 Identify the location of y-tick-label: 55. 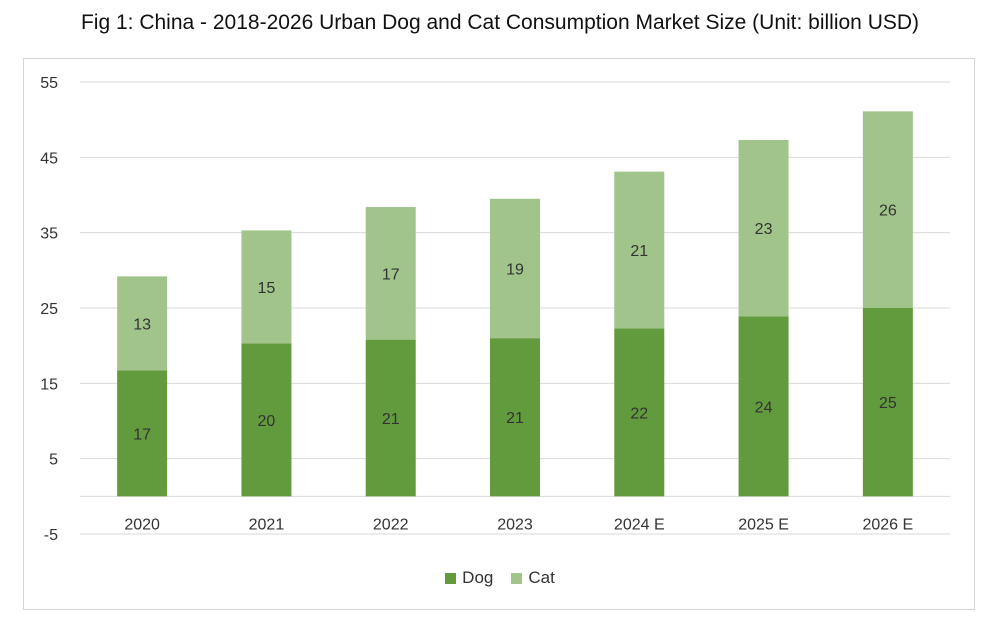
(49, 83).